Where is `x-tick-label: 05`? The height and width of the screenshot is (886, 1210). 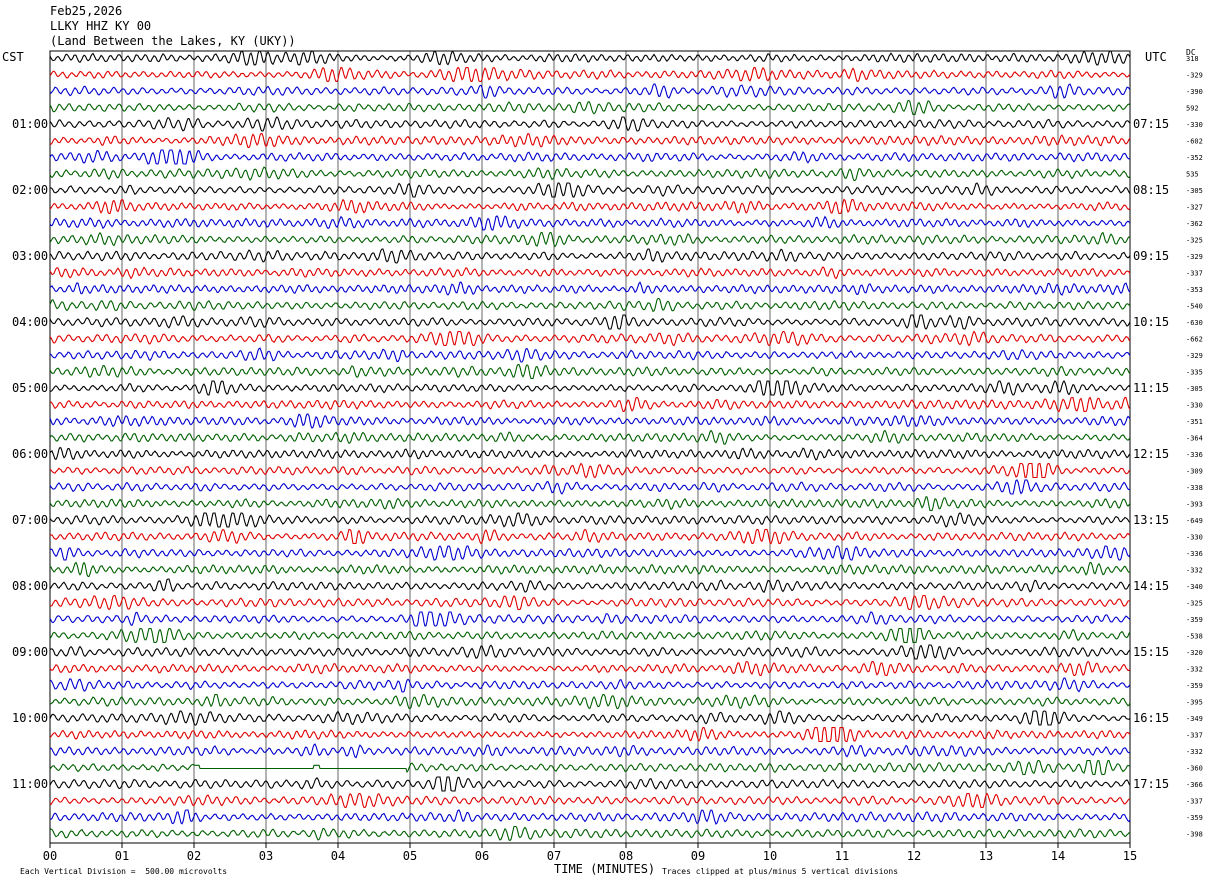 x-tick-label: 05 is located at coordinates (410, 856).